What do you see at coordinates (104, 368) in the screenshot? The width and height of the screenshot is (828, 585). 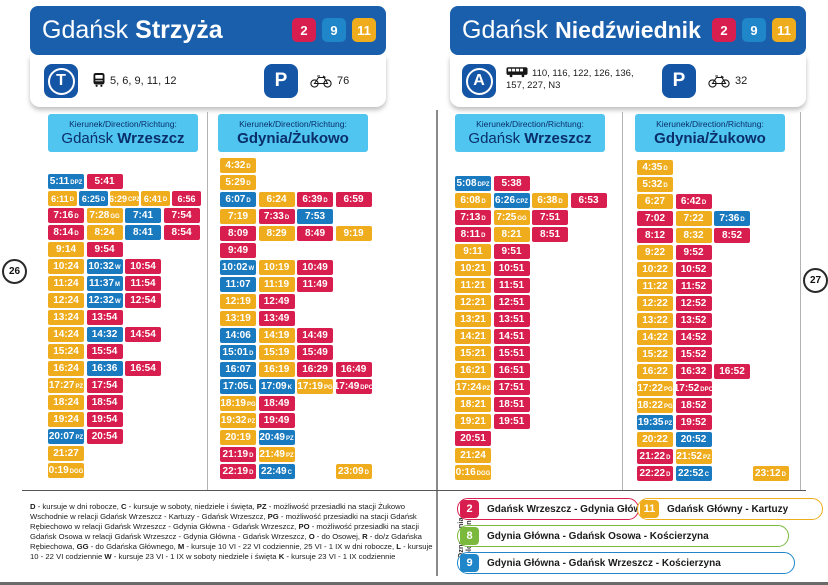 I see `time-cell: 16:36` at bounding box center [104, 368].